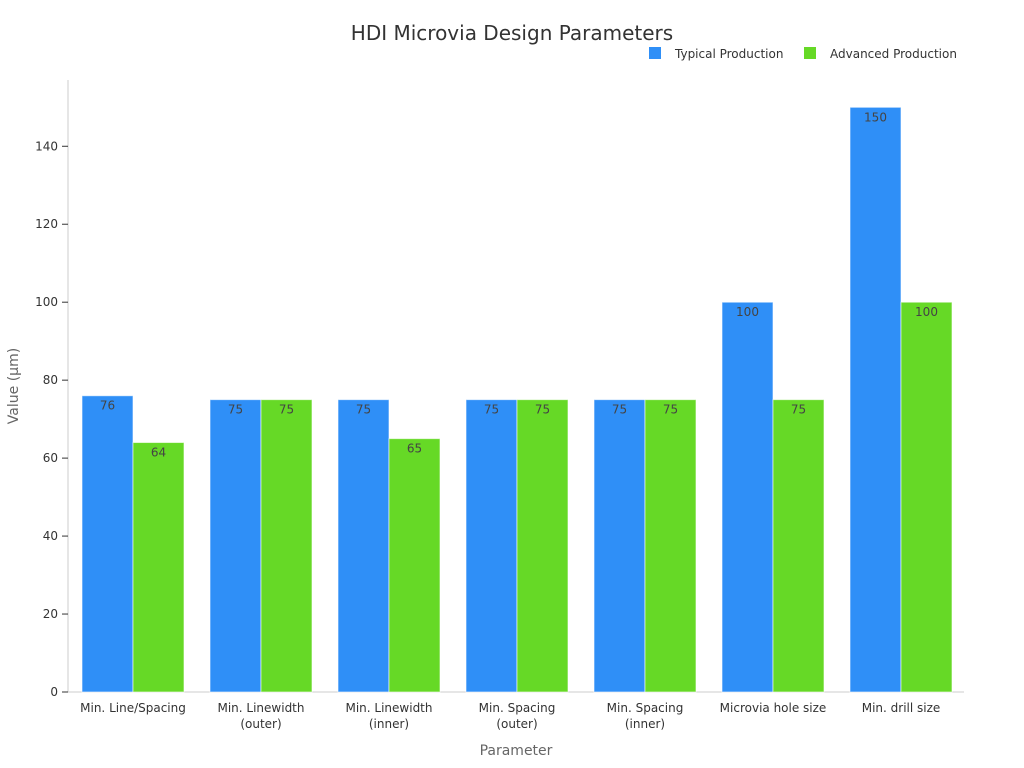 This screenshot has width=1024, height=768. What do you see at coordinates (158, 453) in the screenshot?
I see `data-label: 64` at bounding box center [158, 453].